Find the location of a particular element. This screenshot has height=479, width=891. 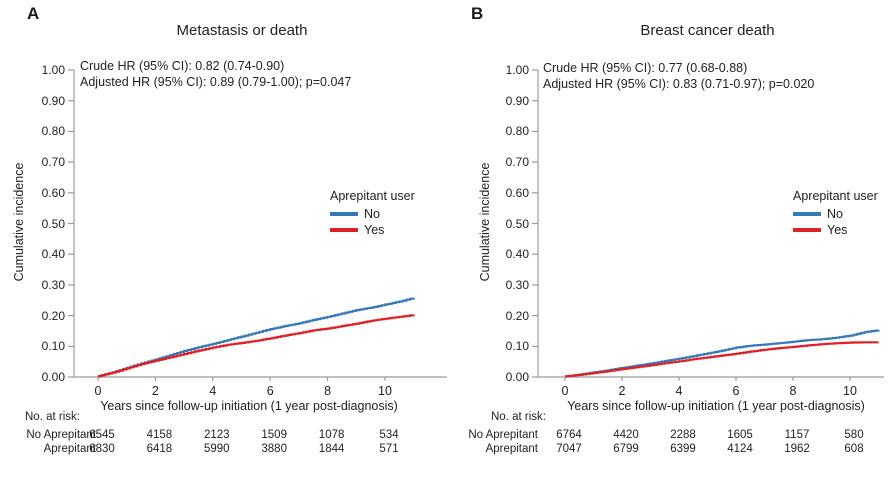

panel-a-legend: Aprepitant user No Yes is located at coordinates (372, 213).